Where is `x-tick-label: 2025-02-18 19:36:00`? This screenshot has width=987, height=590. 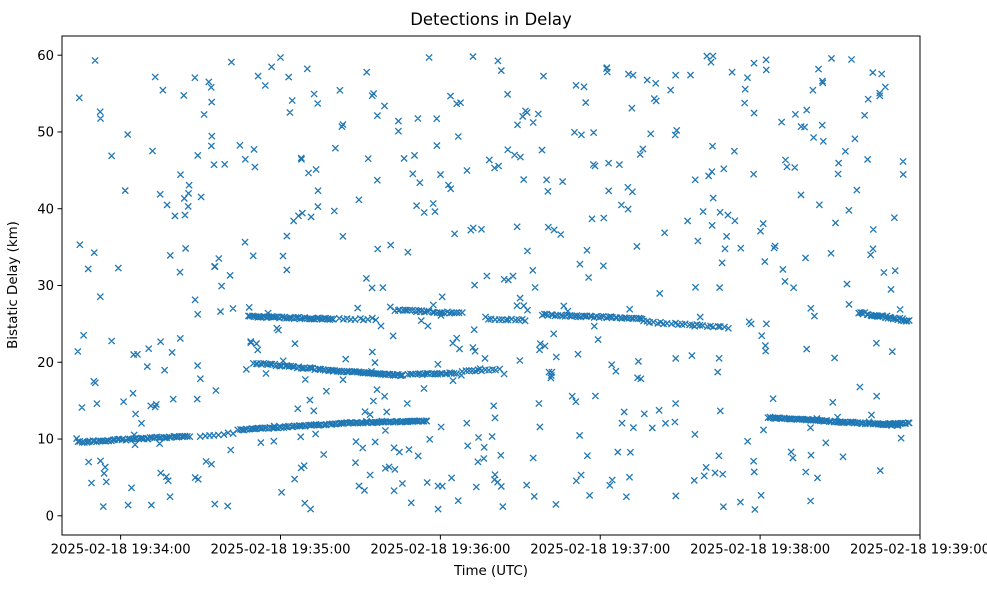
x-tick-label: 2025-02-18 19:36:00 is located at coordinates (440, 550).